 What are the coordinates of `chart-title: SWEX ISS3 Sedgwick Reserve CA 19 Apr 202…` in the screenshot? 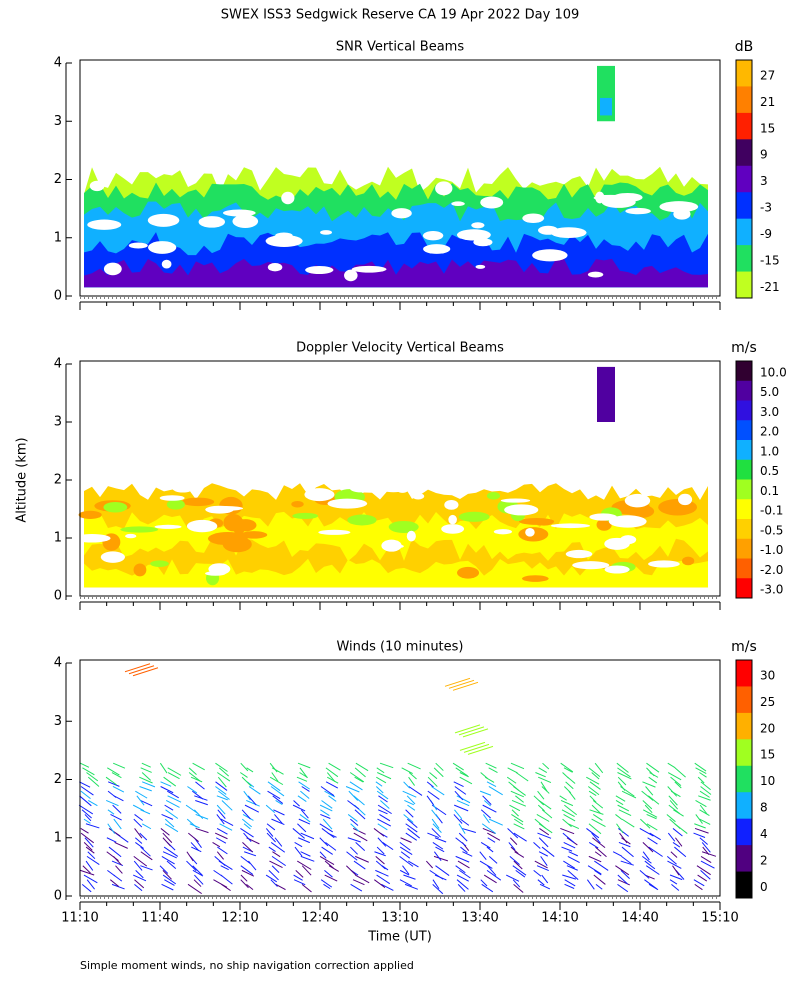 It's located at (400, 15).